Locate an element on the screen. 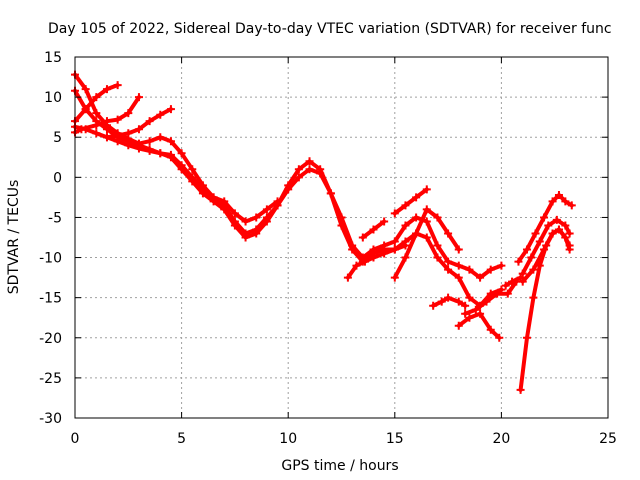 Image resolution: width=640 pixels, height=480 pixels. y-tick-label: -15 is located at coordinates (50, 299).